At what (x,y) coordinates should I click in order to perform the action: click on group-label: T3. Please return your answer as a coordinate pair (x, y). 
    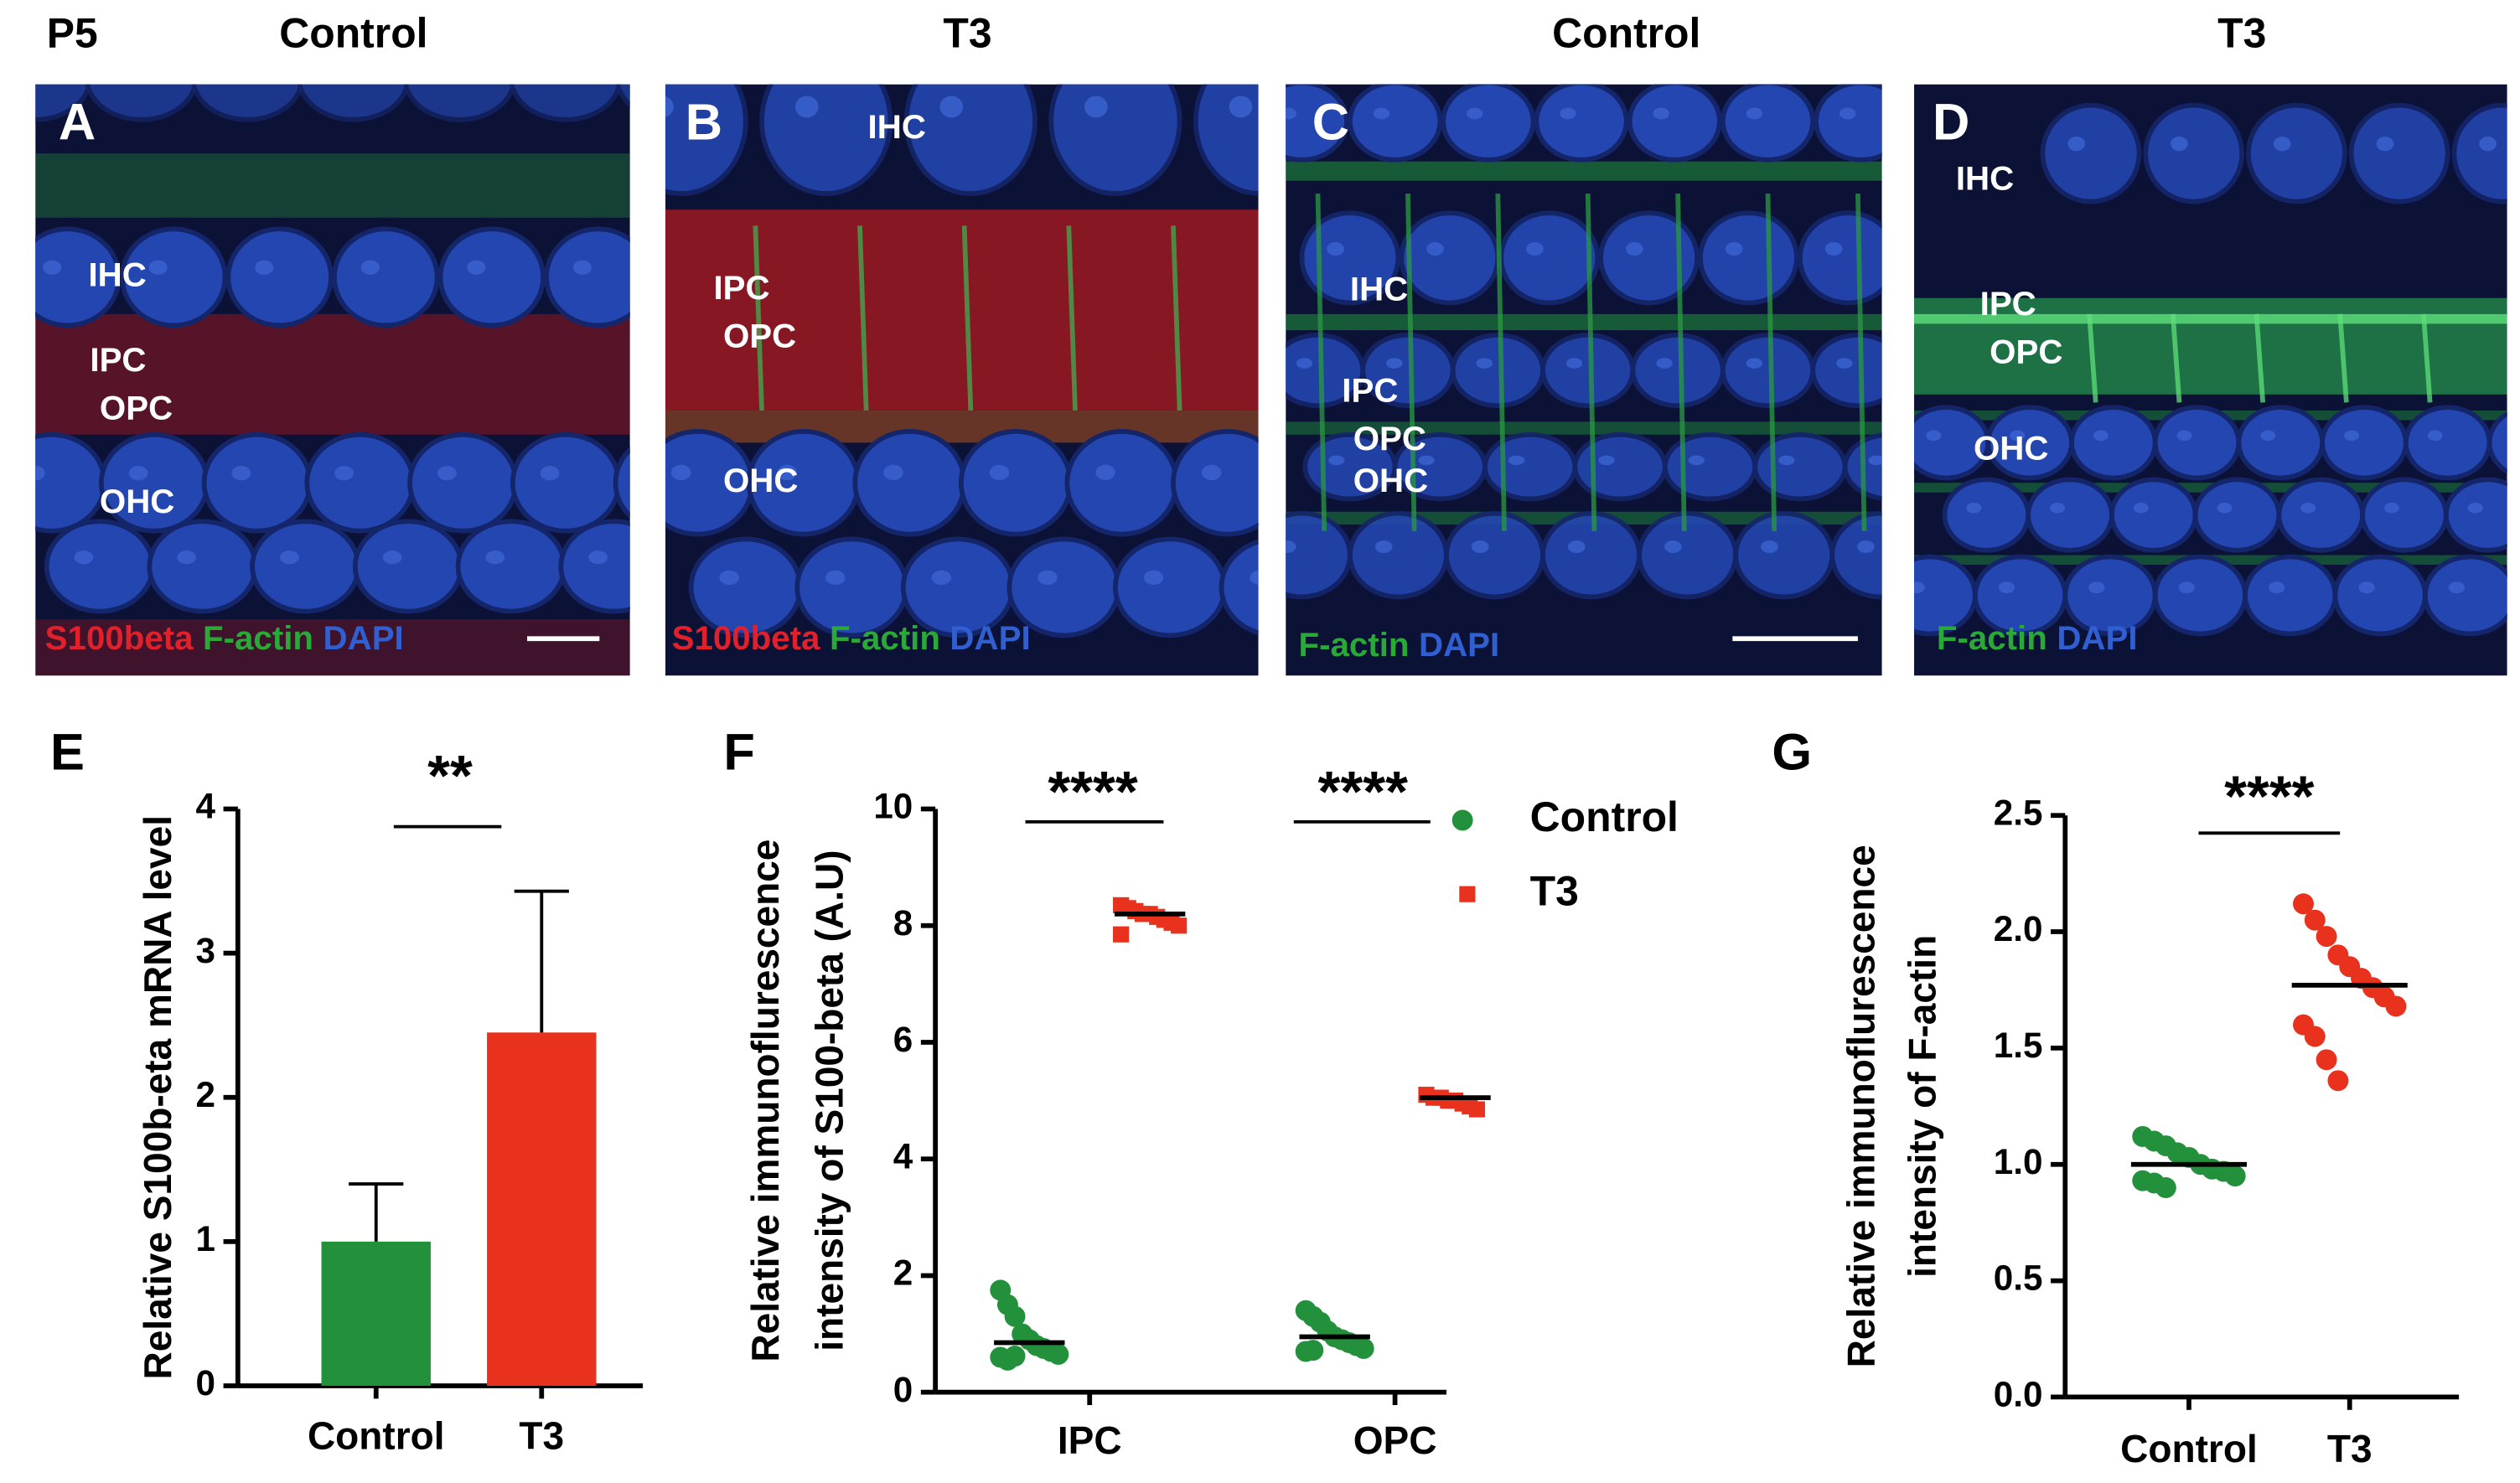
    Looking at the image, I should click on (967, 32).